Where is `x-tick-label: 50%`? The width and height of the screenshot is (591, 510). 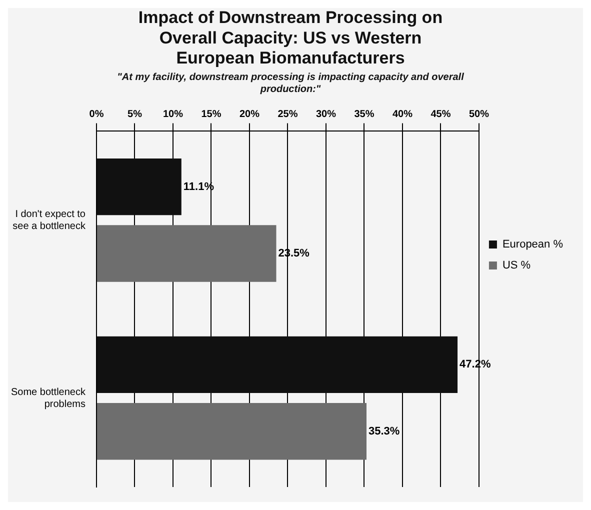 x-tick-label: 50% is located at coordinates (479, 114).